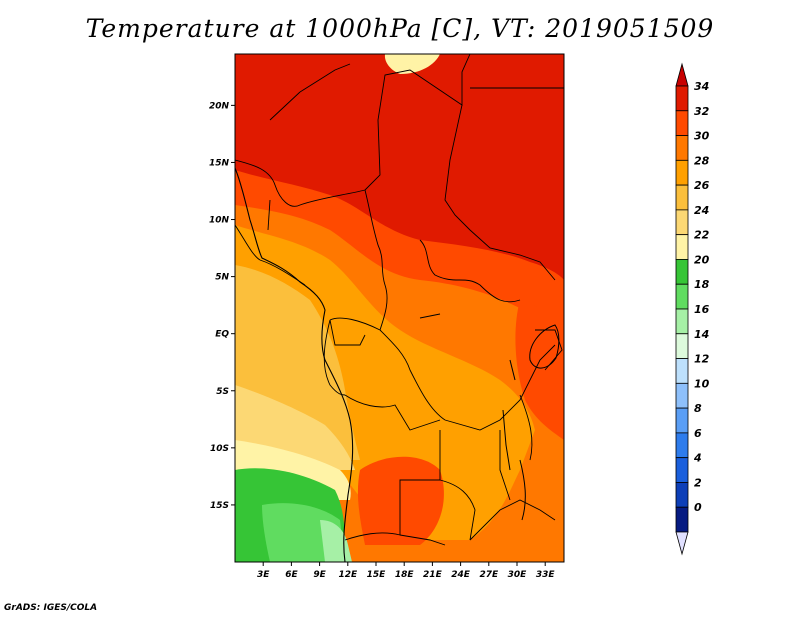  What do you see at coordinates (682, 74) in the screenshot?
I see `colorbar-top-arrow` at bounding box center [682, 74].